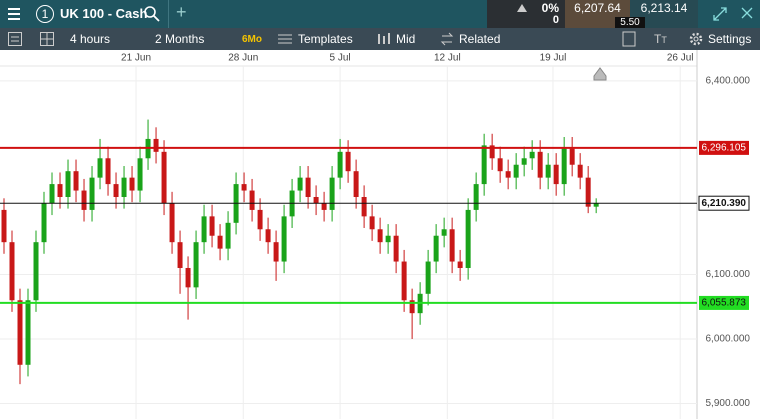 Image resolution: width=760 pixels, height=419 pixels. I want to click on change-panel: 0% 0, so click(526, 14).